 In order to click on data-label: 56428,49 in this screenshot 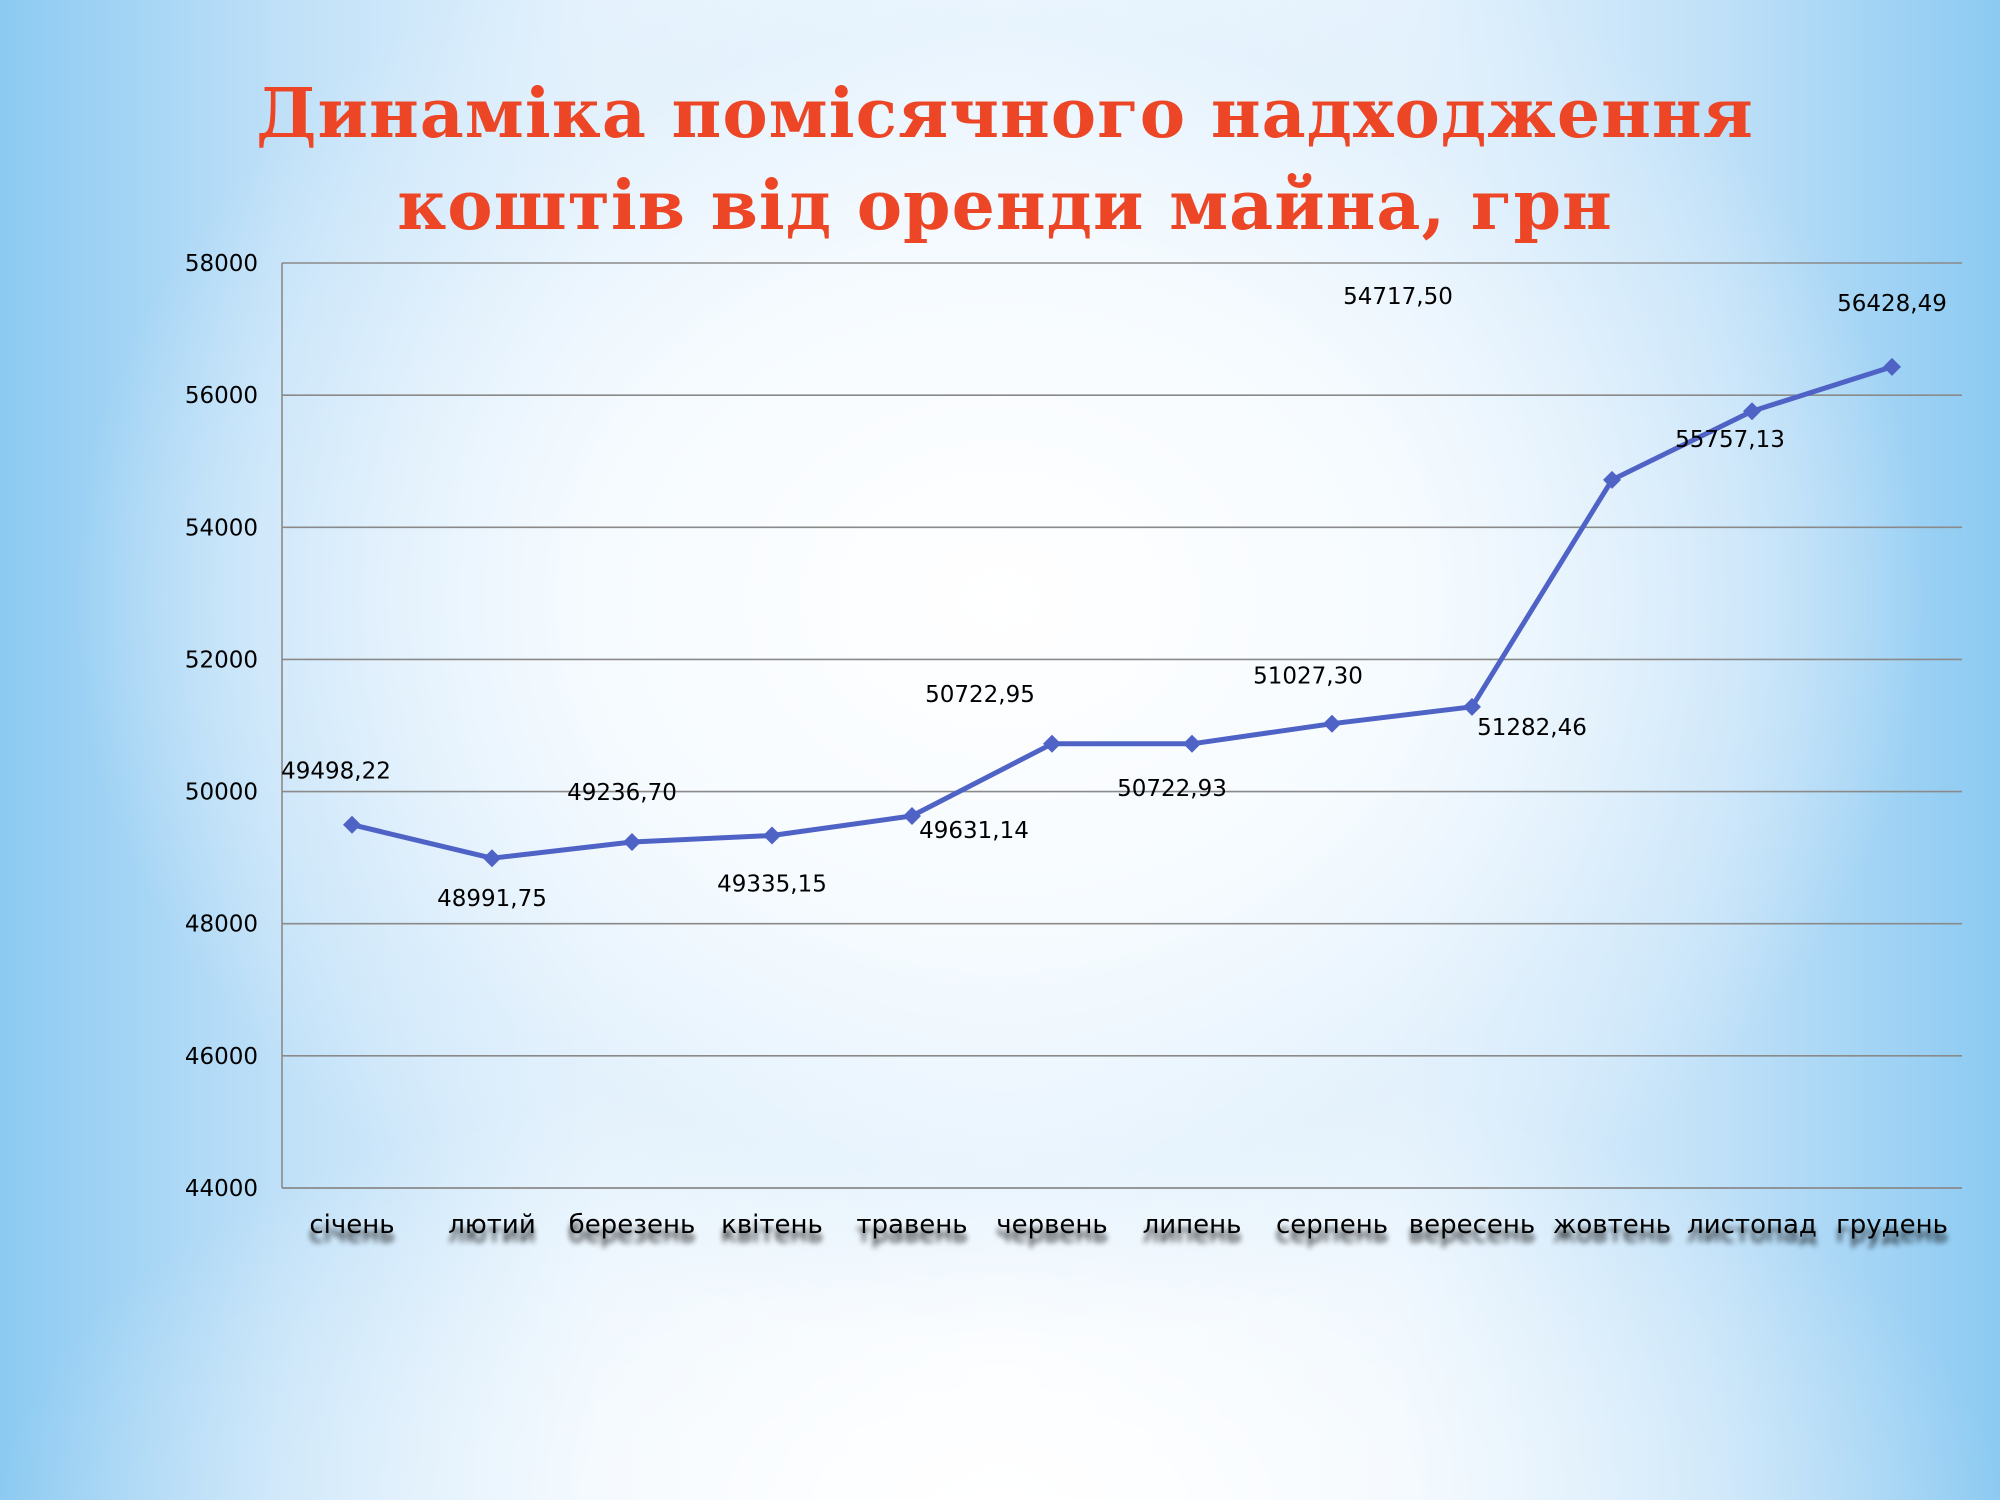, I will do `click(1892, 304)`.